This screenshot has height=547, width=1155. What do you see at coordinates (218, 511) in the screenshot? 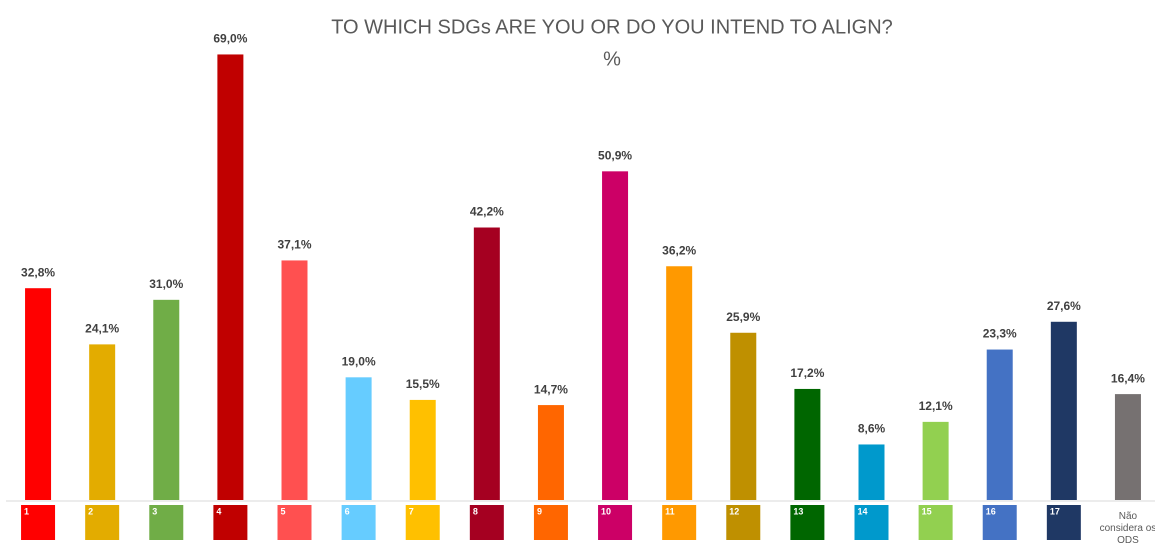
I see `sdg-number: 4` at bounding box center [218, 511].